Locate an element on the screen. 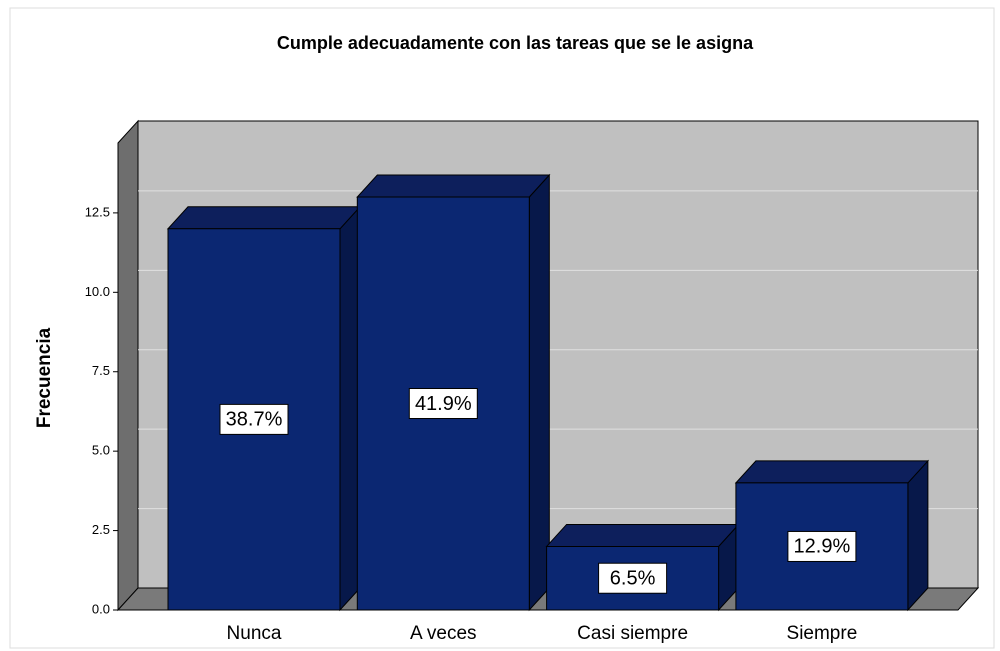 The image size is (1000, 651). data-label: 12.9% is located at coordinates (822, 547).